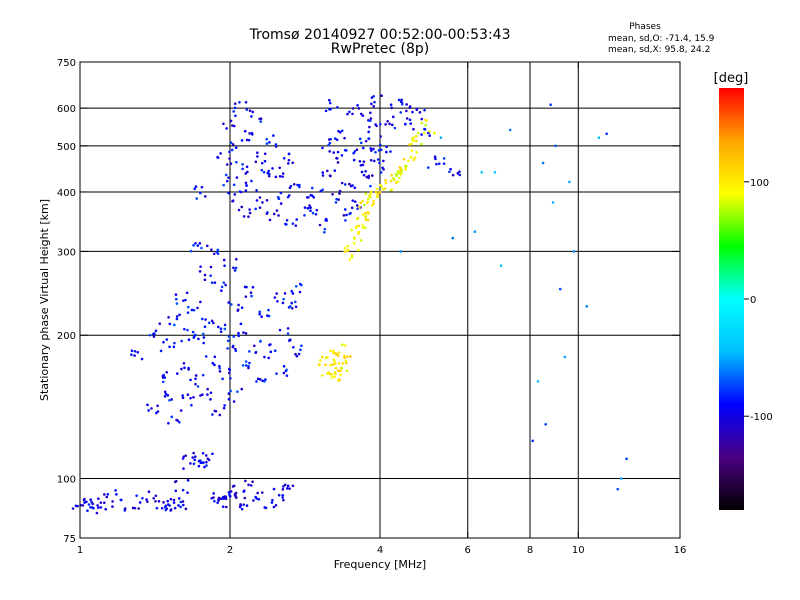  I want to click on colorbar-label: [deg], so click(731, 78).